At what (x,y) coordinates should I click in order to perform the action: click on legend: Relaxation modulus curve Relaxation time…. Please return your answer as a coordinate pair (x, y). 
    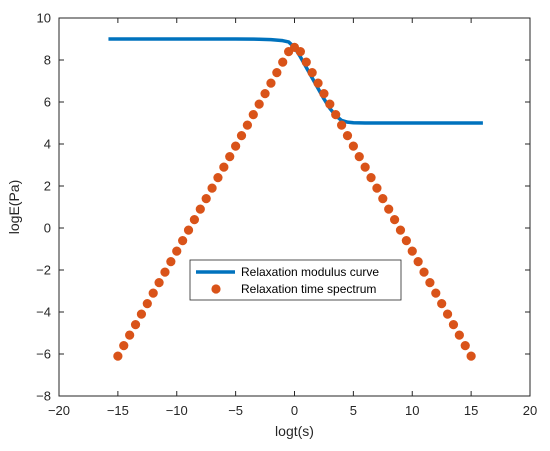
    Looking at the image, I should click on (295, 280).